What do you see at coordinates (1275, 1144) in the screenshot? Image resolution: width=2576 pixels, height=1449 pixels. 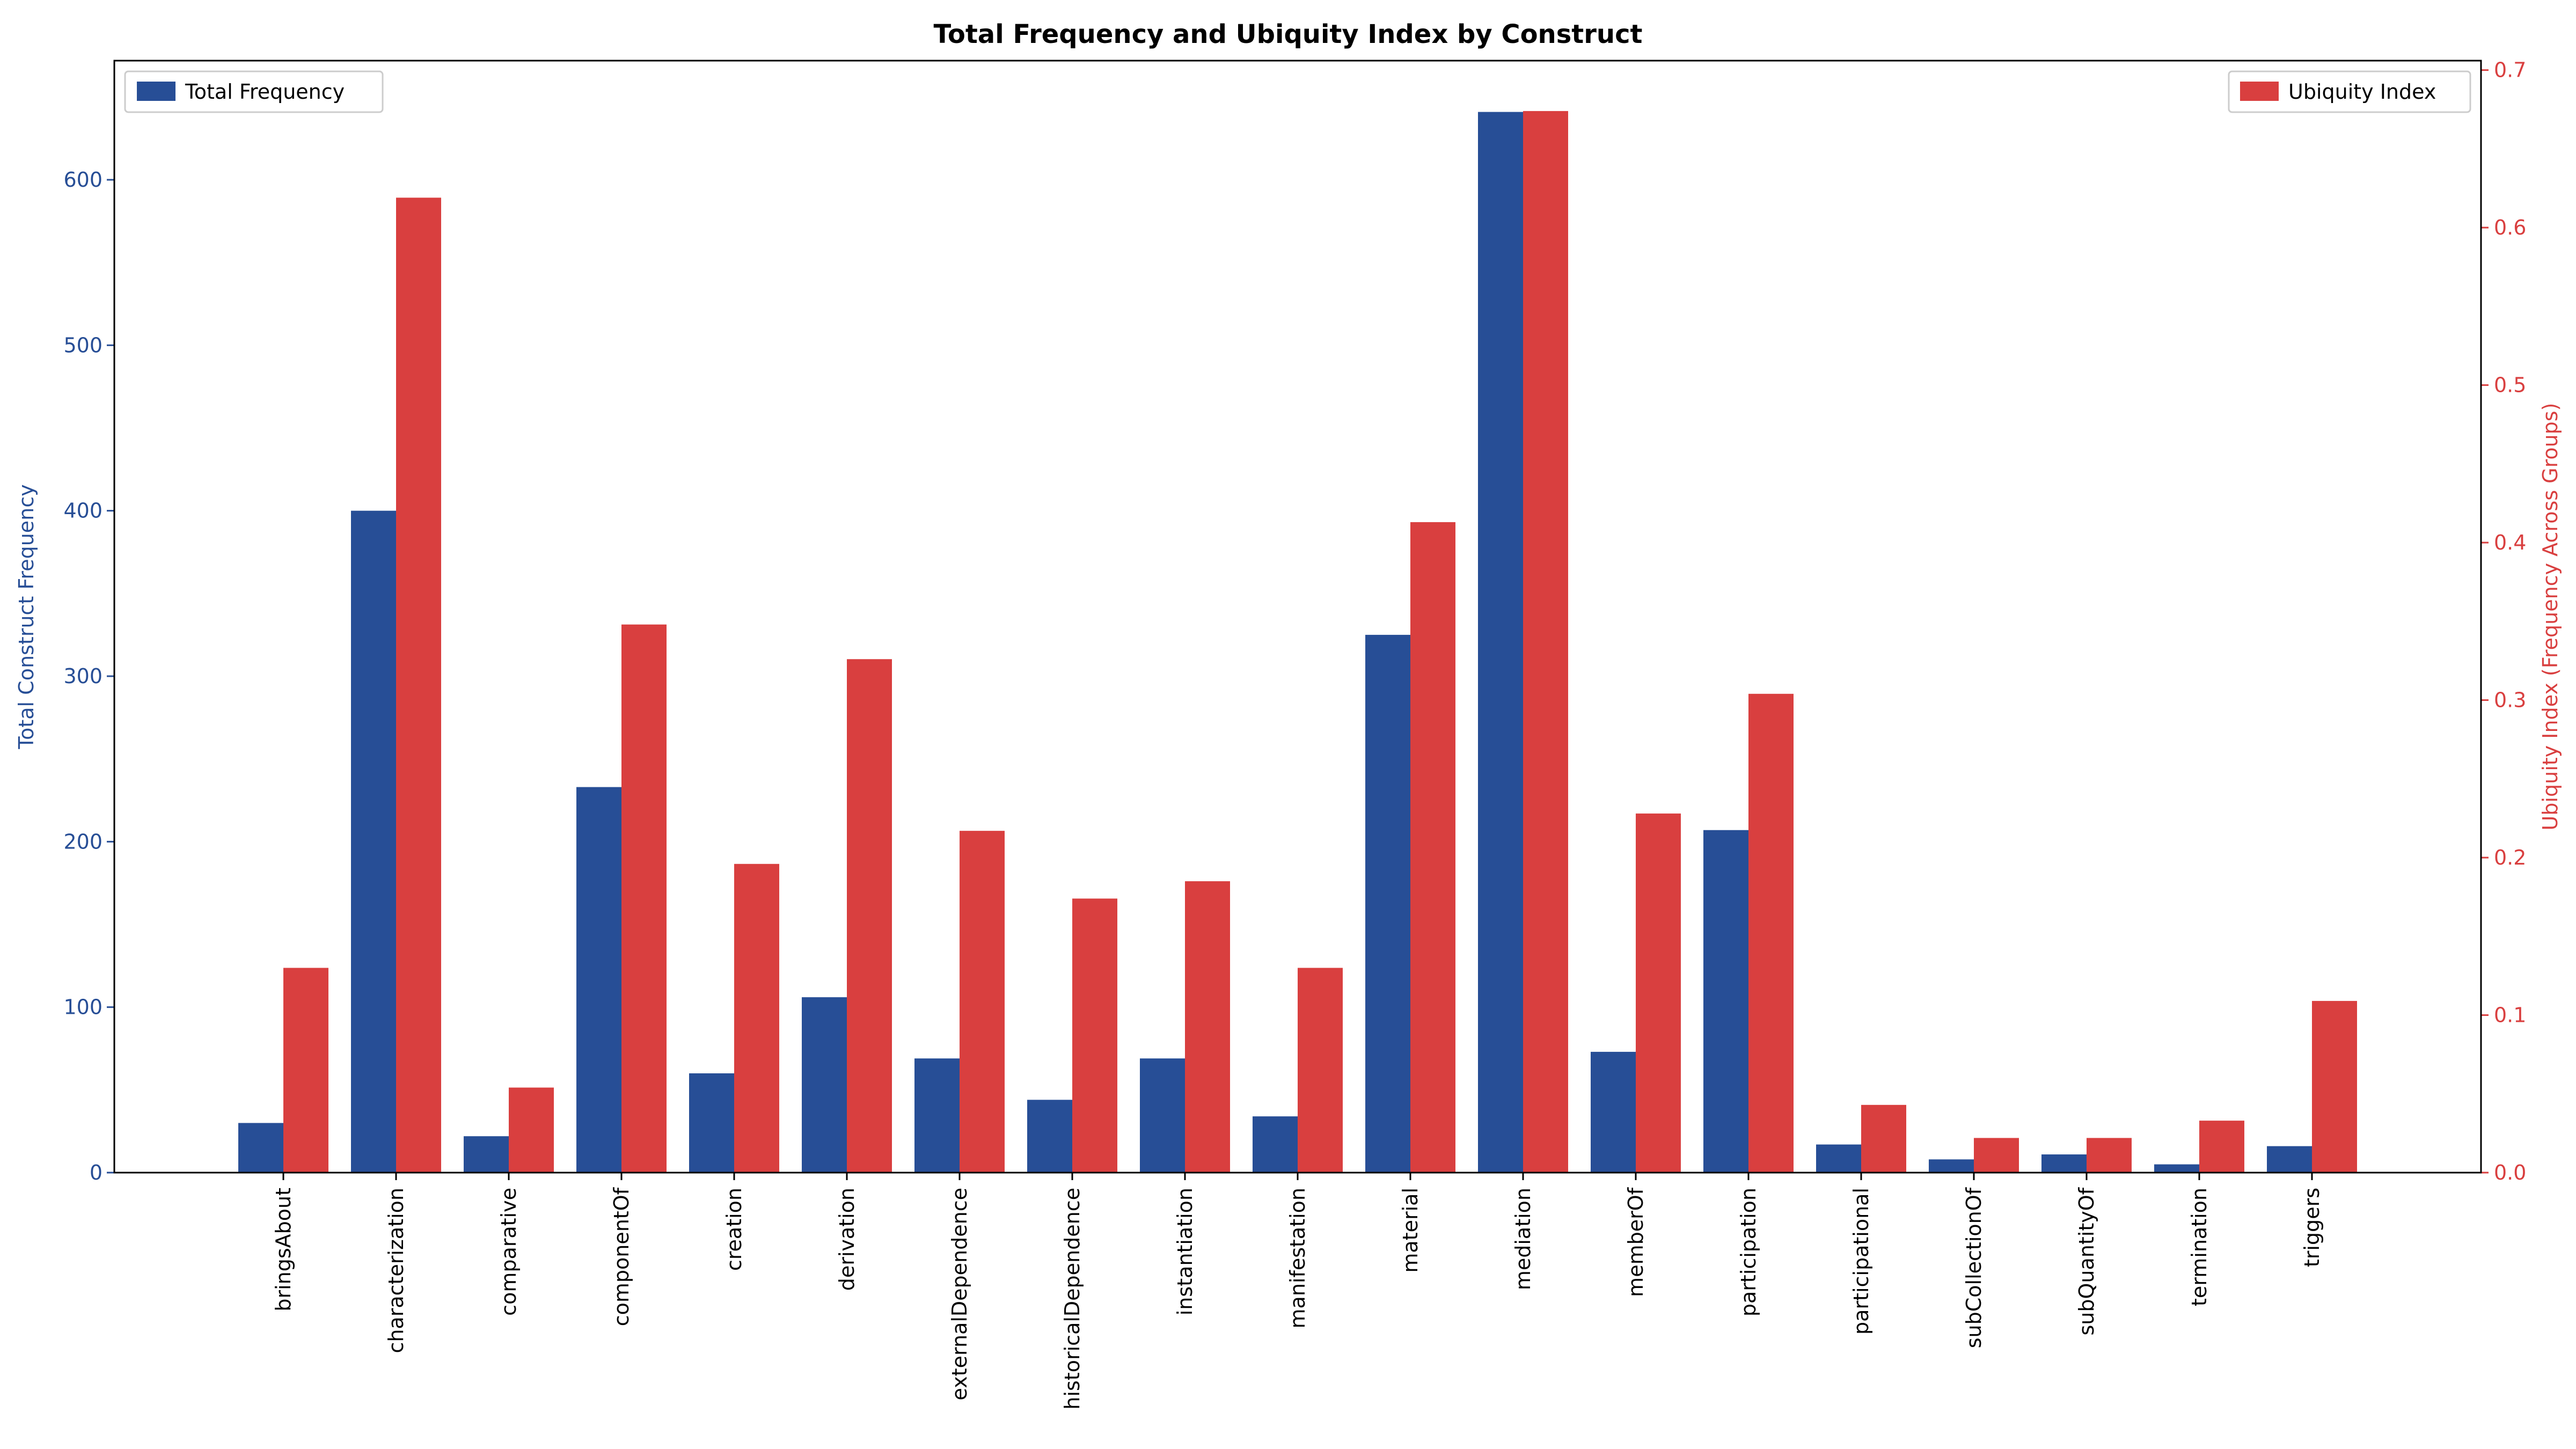 I see `bar-total-frequency-manifestation` at bounding box center [1275, 1144].